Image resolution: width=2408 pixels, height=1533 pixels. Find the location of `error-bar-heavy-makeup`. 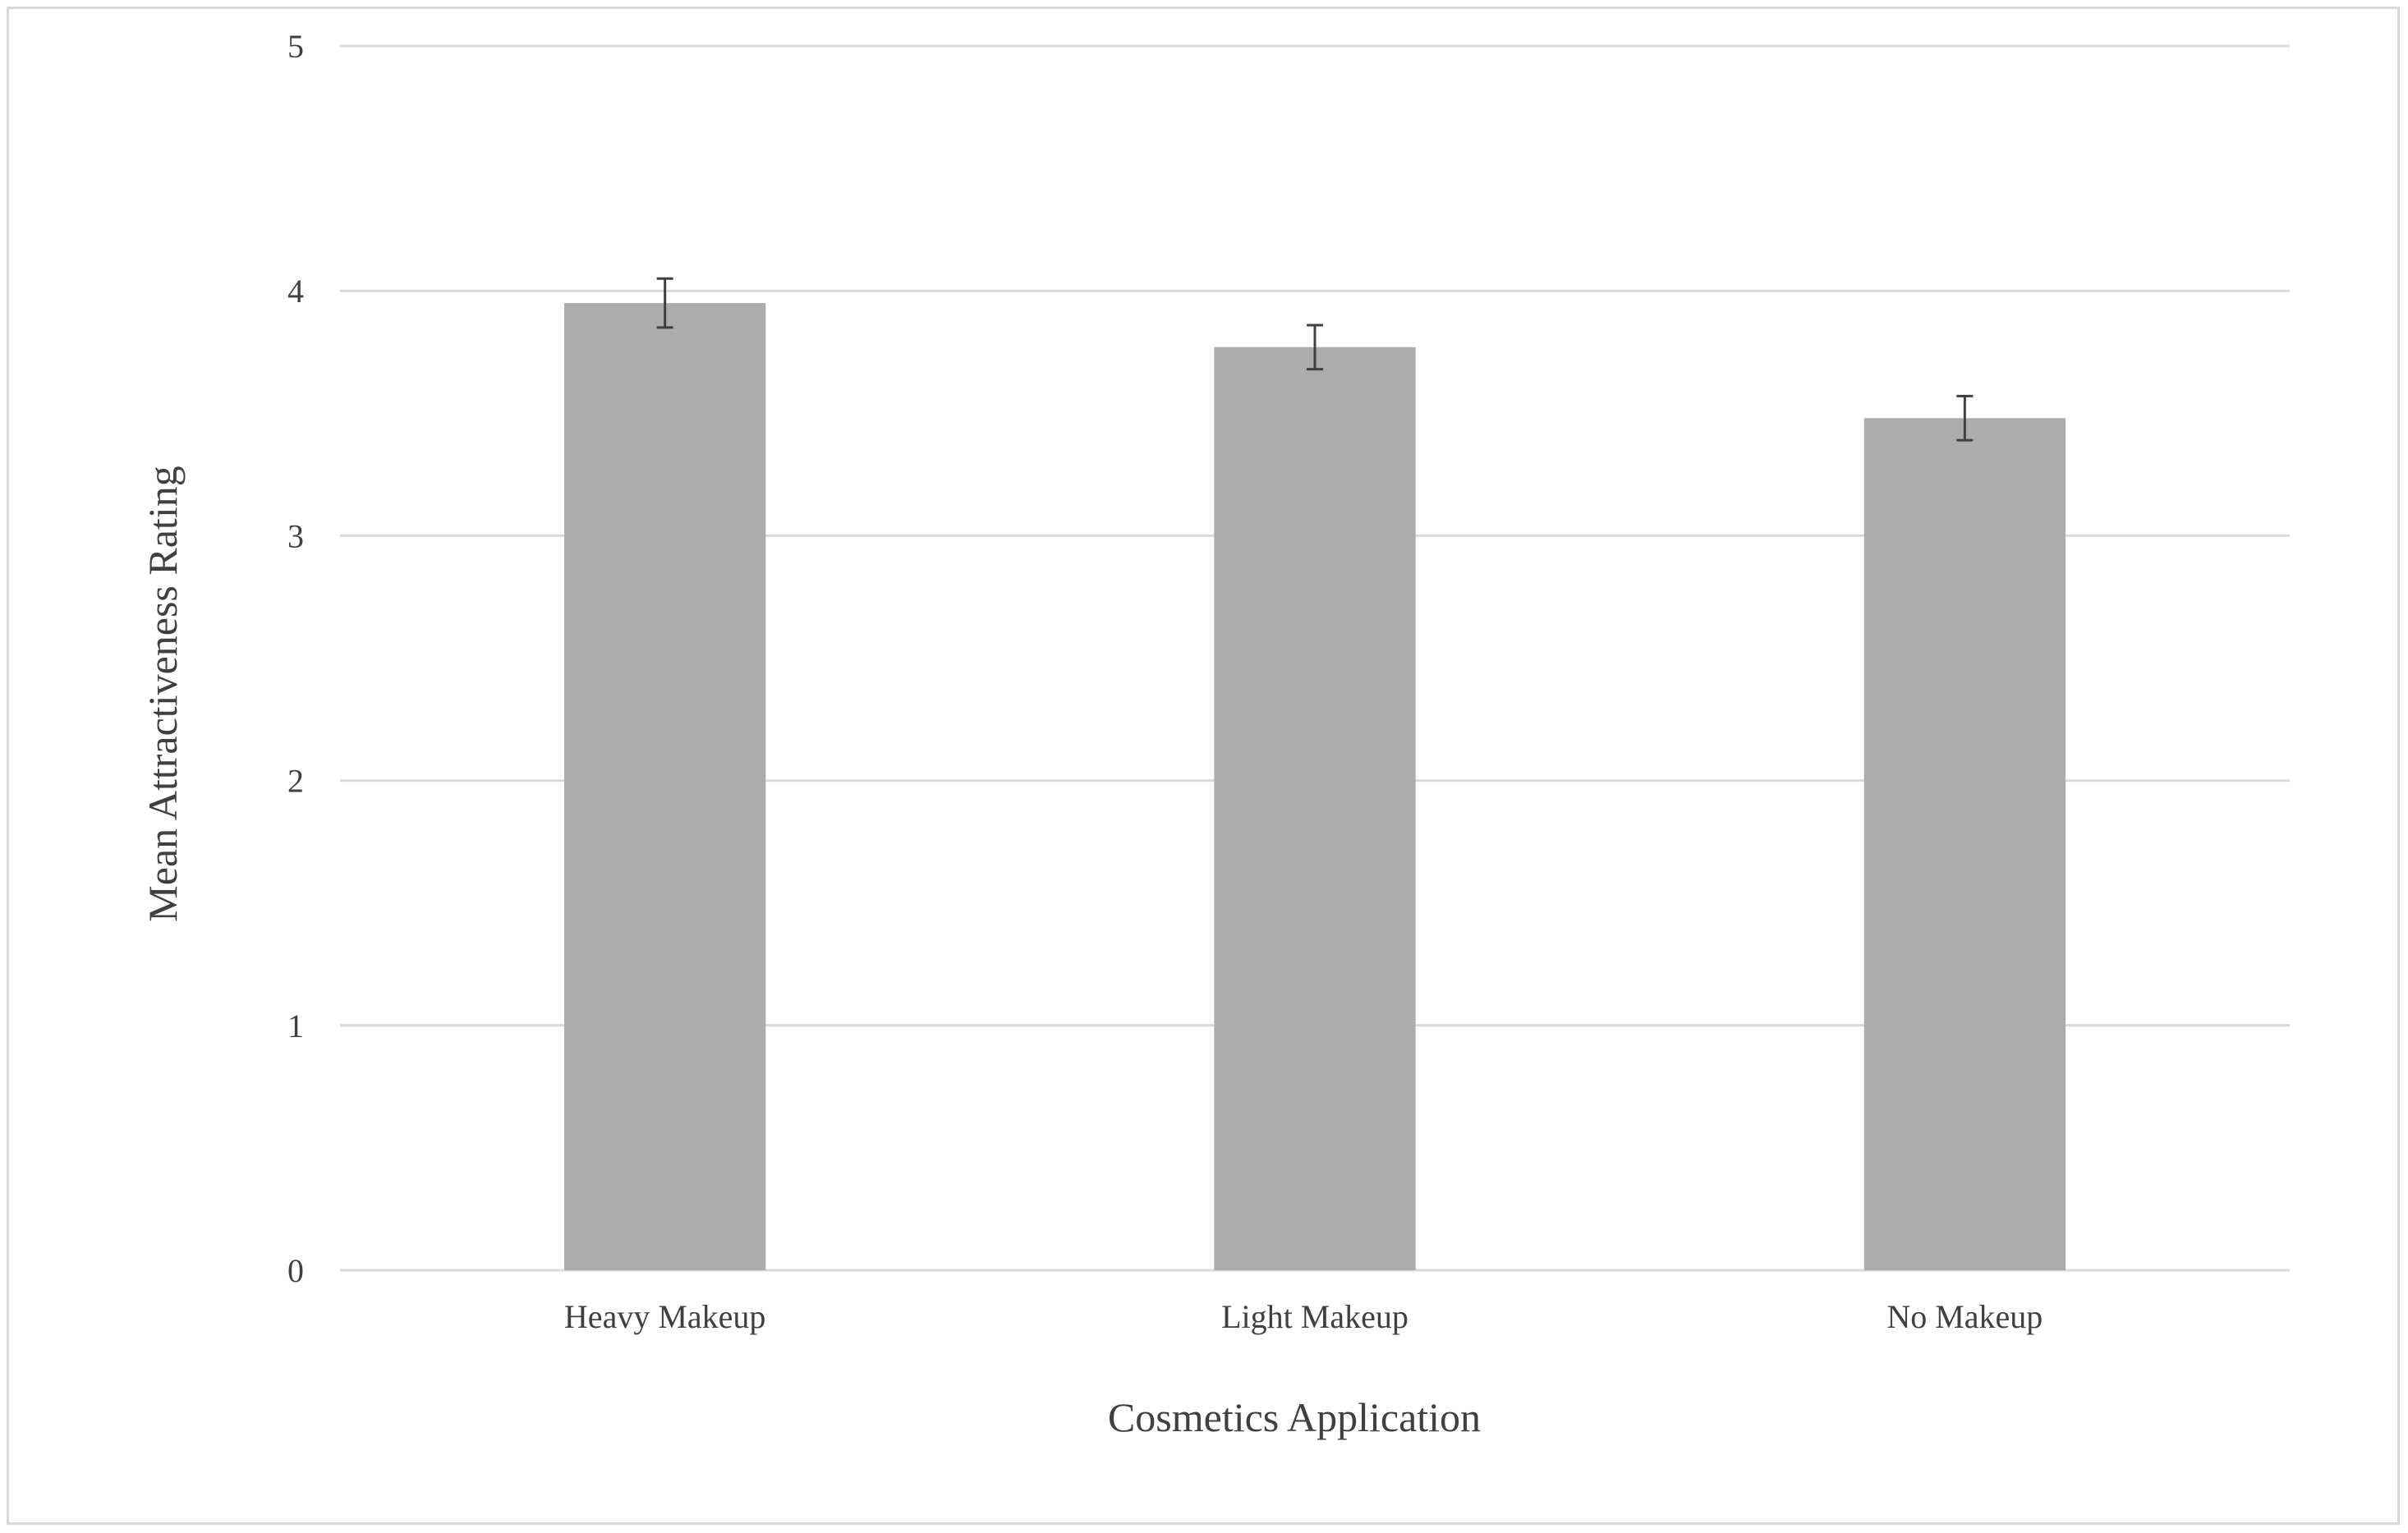

error-bar-heavy-makeup is located at coordinates (664, 303).